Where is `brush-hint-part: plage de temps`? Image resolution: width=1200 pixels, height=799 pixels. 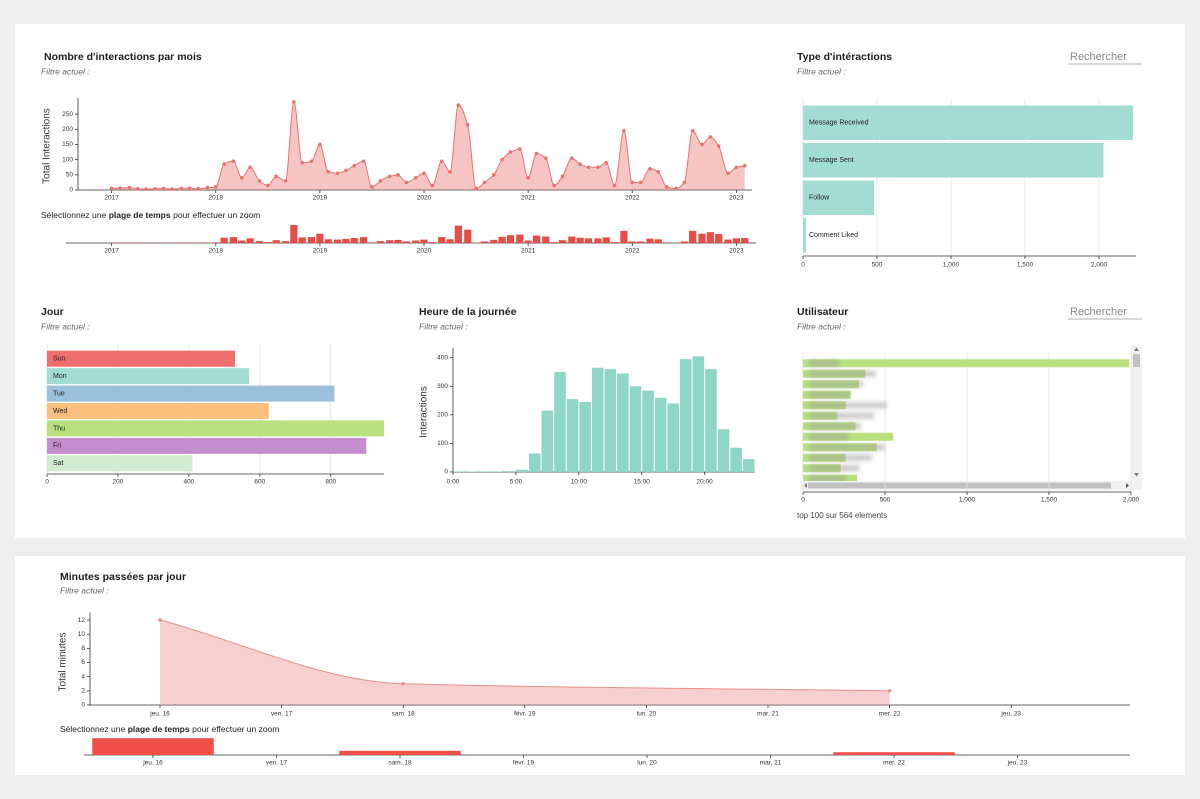 brush-hint-part: plage de temps is located at coordinates (159, 729).